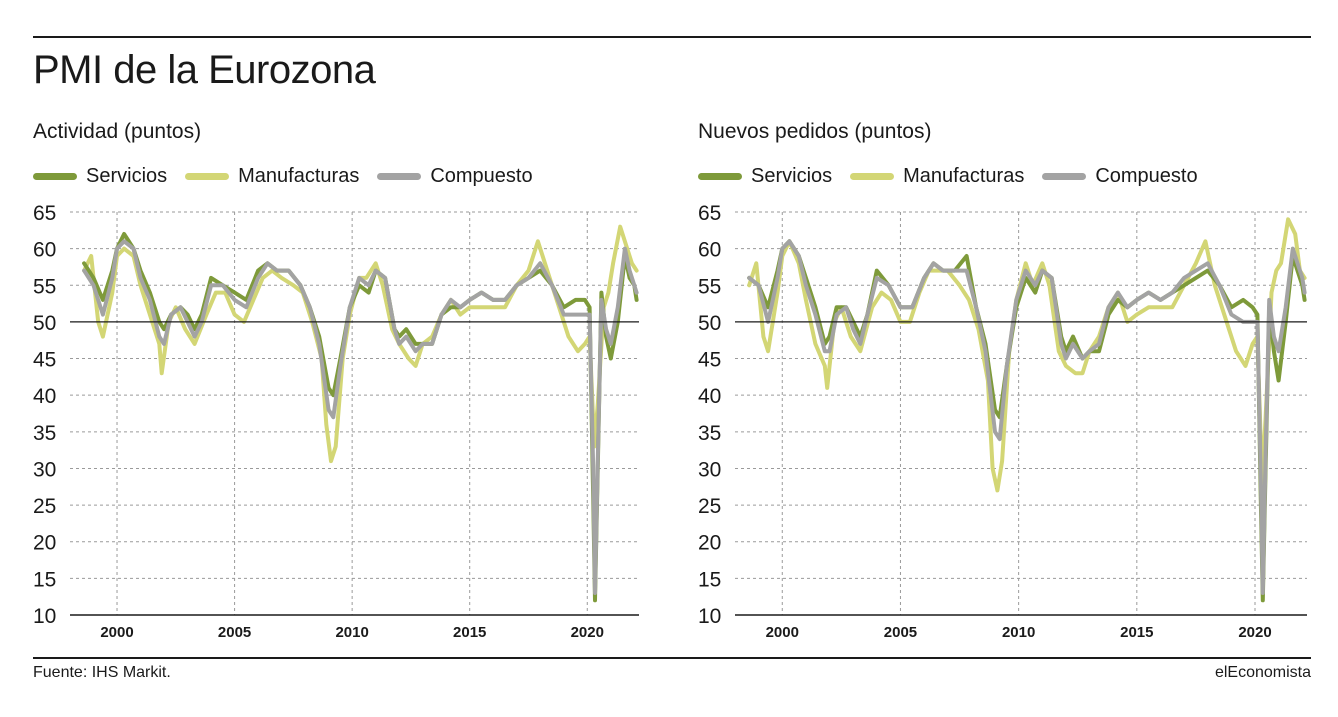  What do you see at coordinates (1262, 672) in the screenshot?
I see `brand-logo: elEconomista` at bounding box center [1262, 672].